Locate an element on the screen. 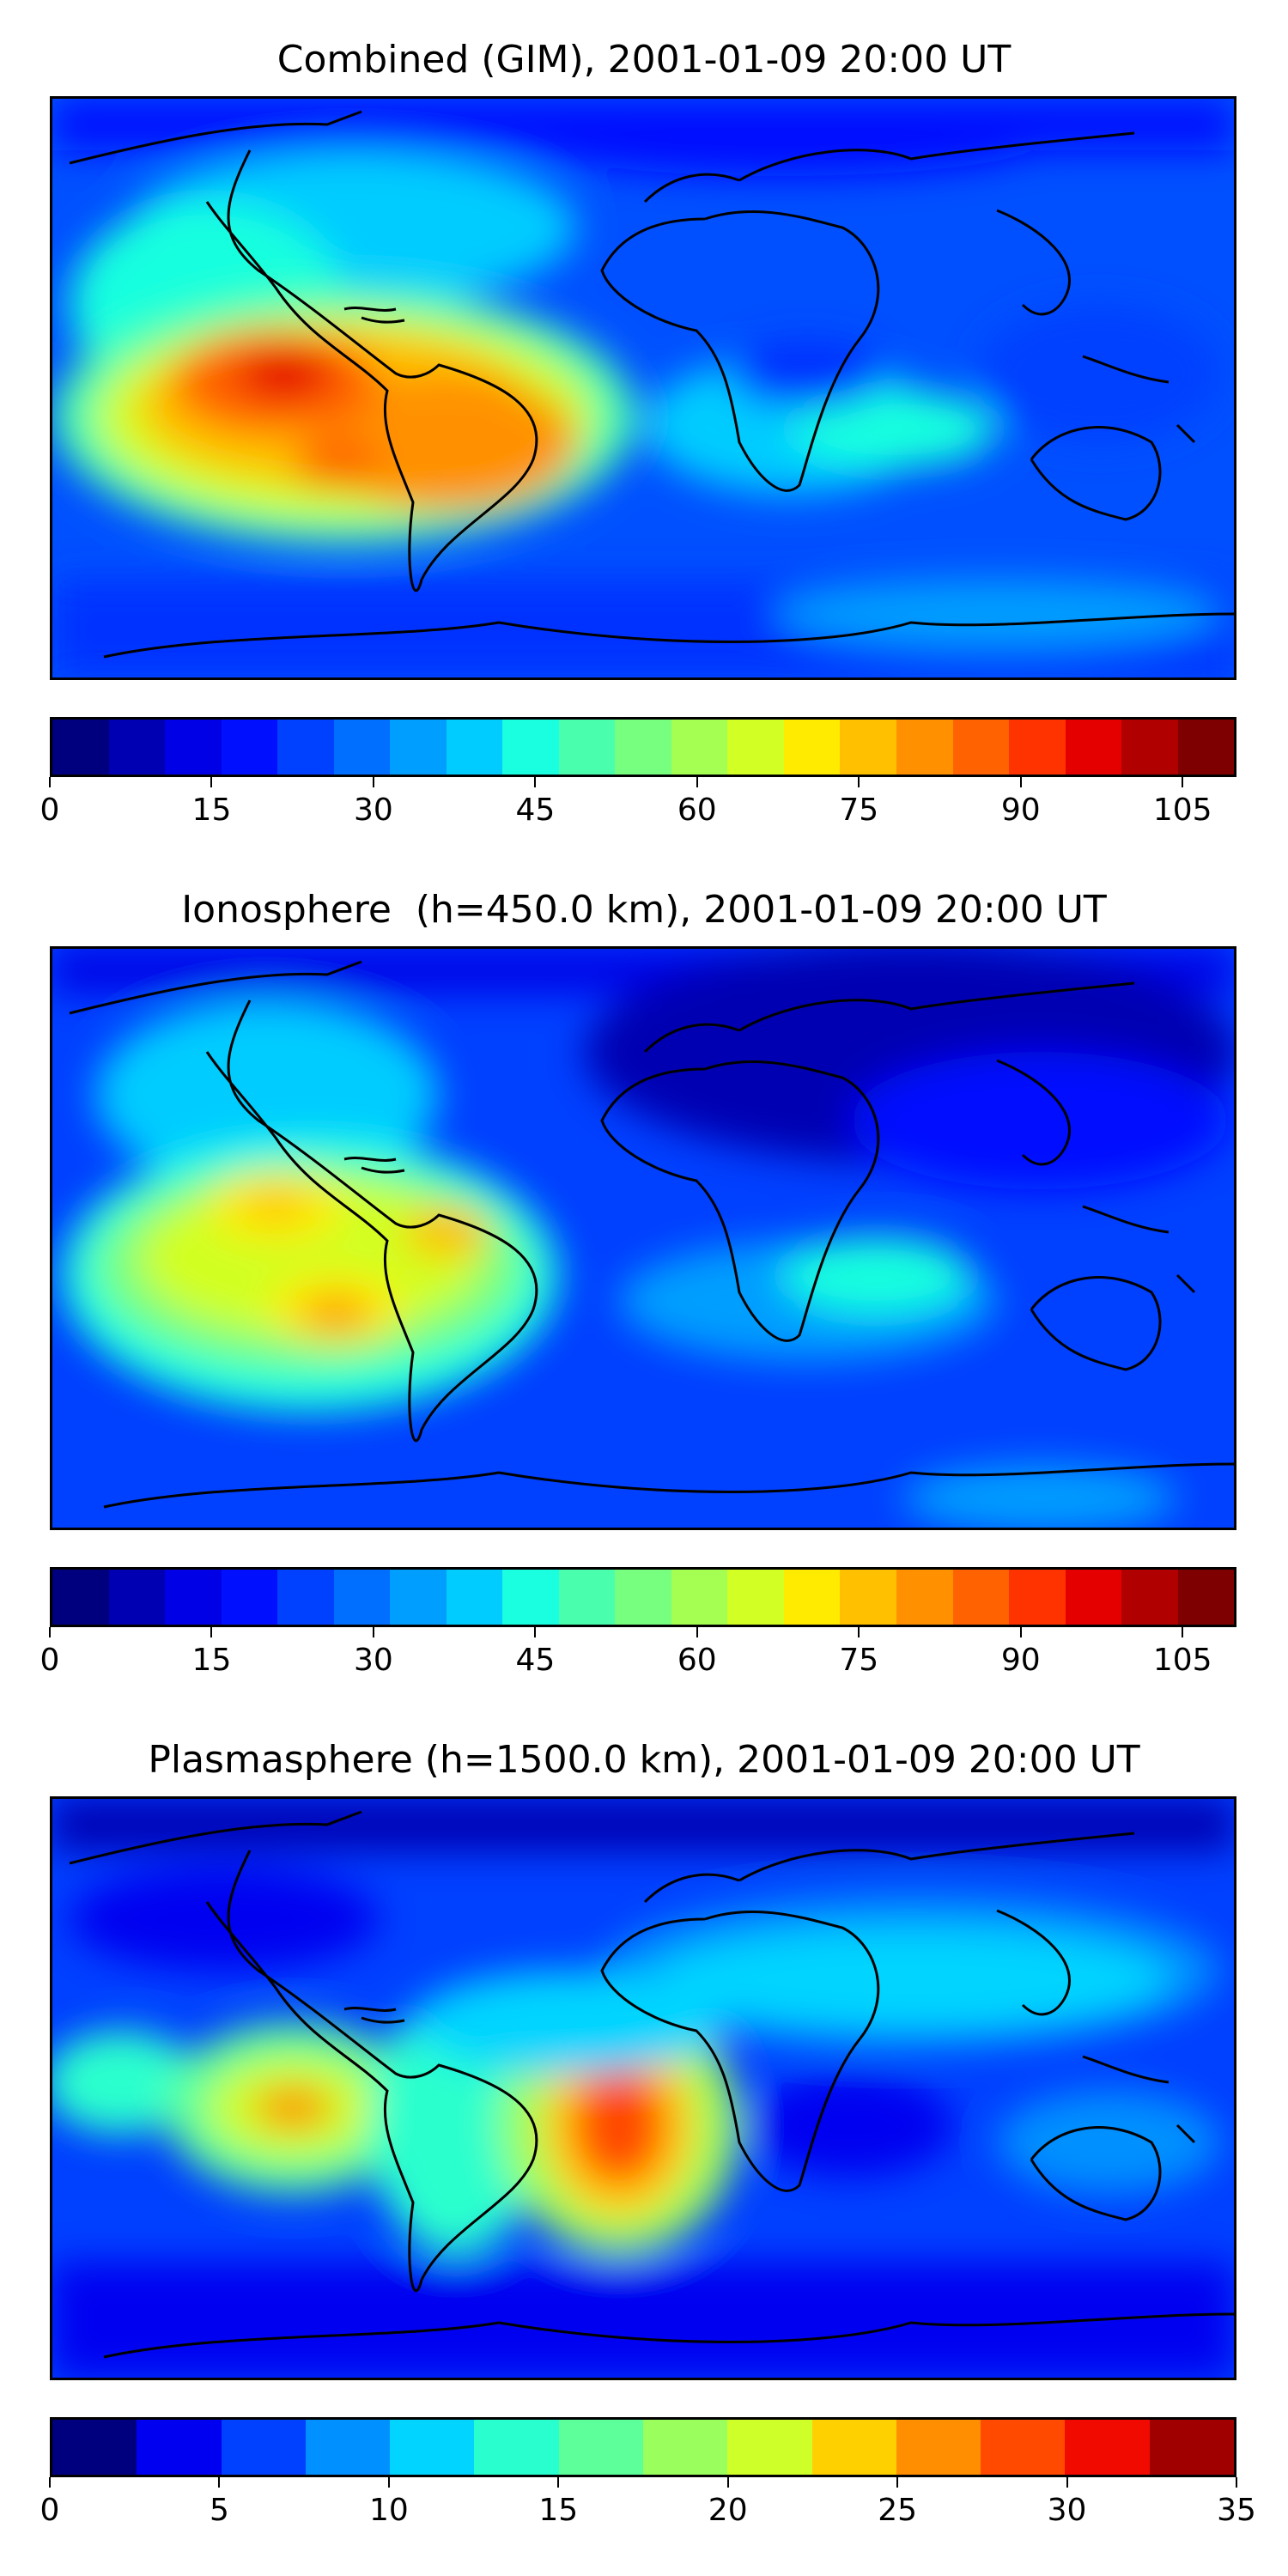 This screenshot has width=1288, height=2576. colorbar-tick-label: 90 is located at coordinates (1020, 1660).